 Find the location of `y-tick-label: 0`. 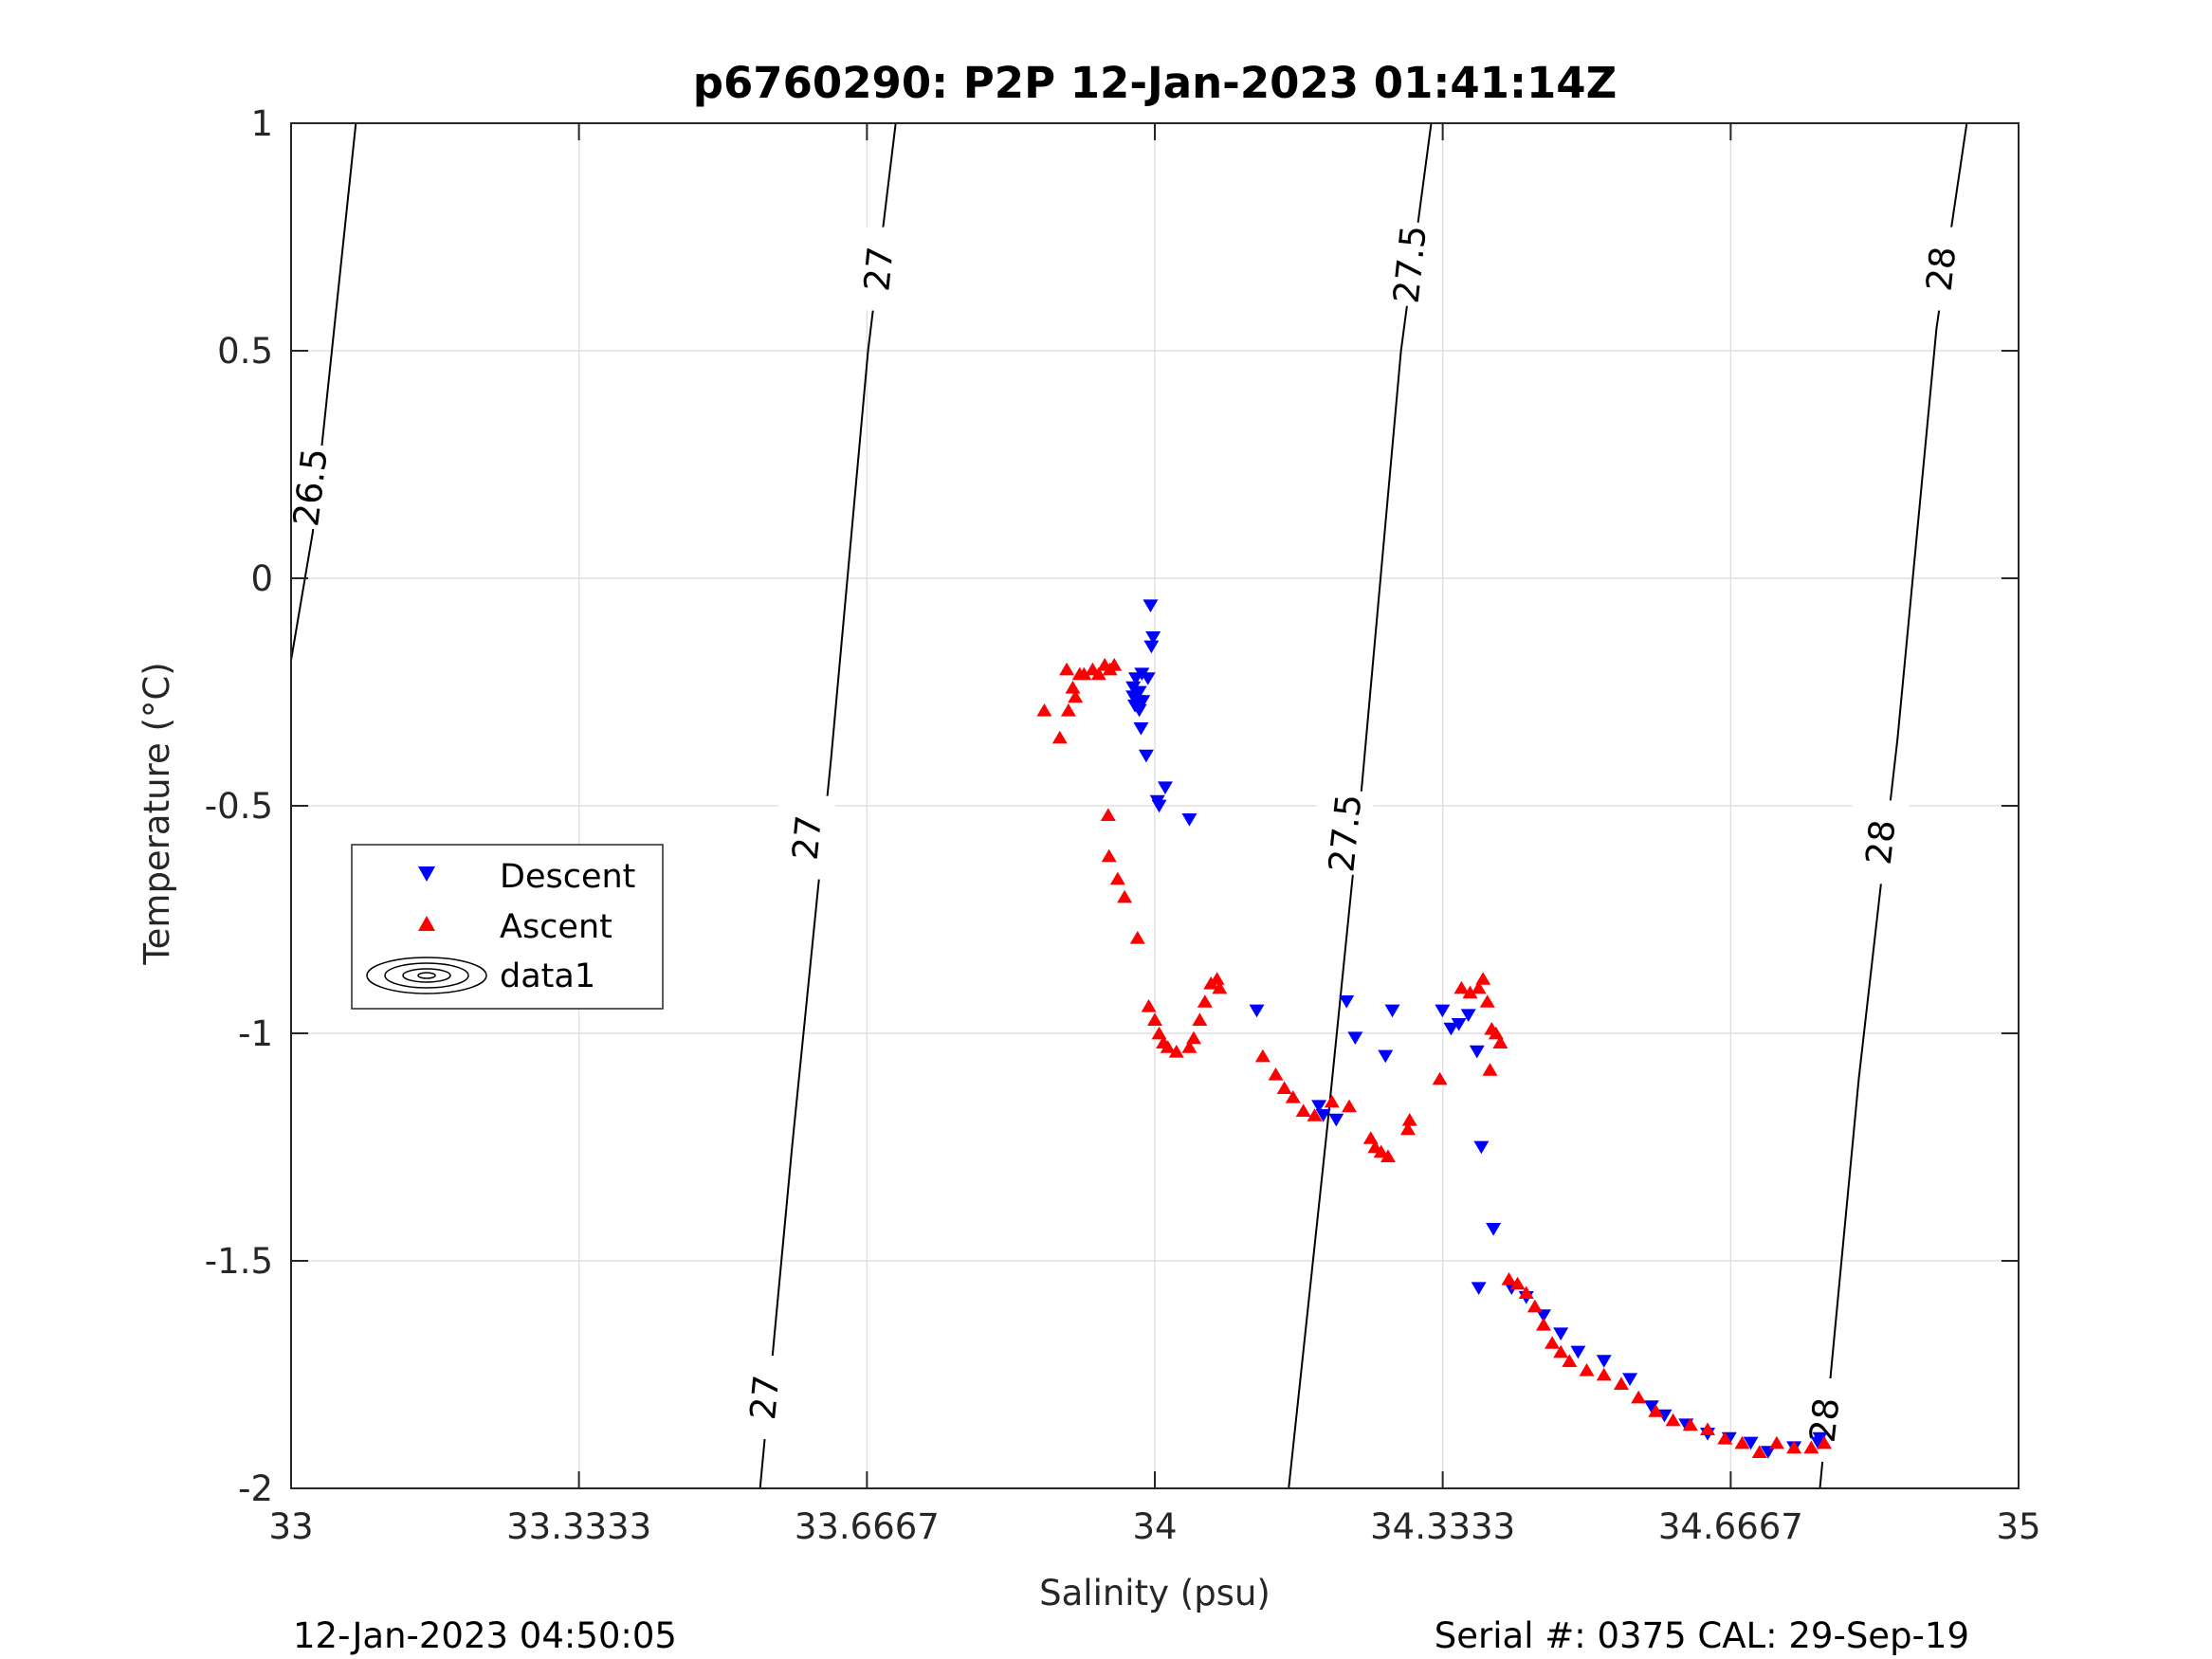

y-tick-label: 0 is located at coordinates (261, 578).